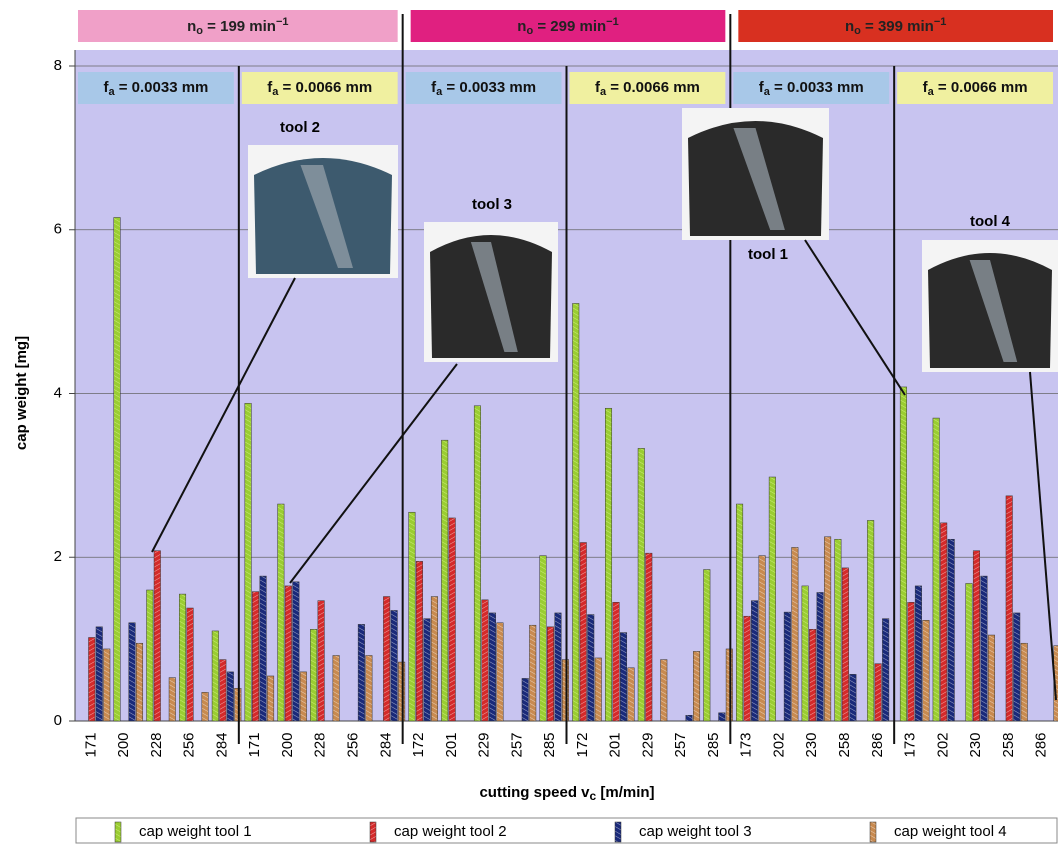  I want to click on feed-label: fa = 0.0066 mm, so click(647, 88).